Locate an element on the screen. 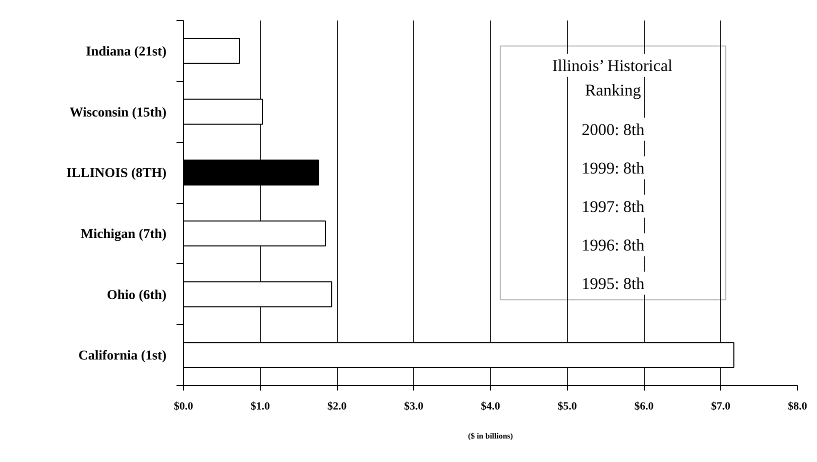  x-axis-title: ($ in billions) is located at coordinates (491, 436).